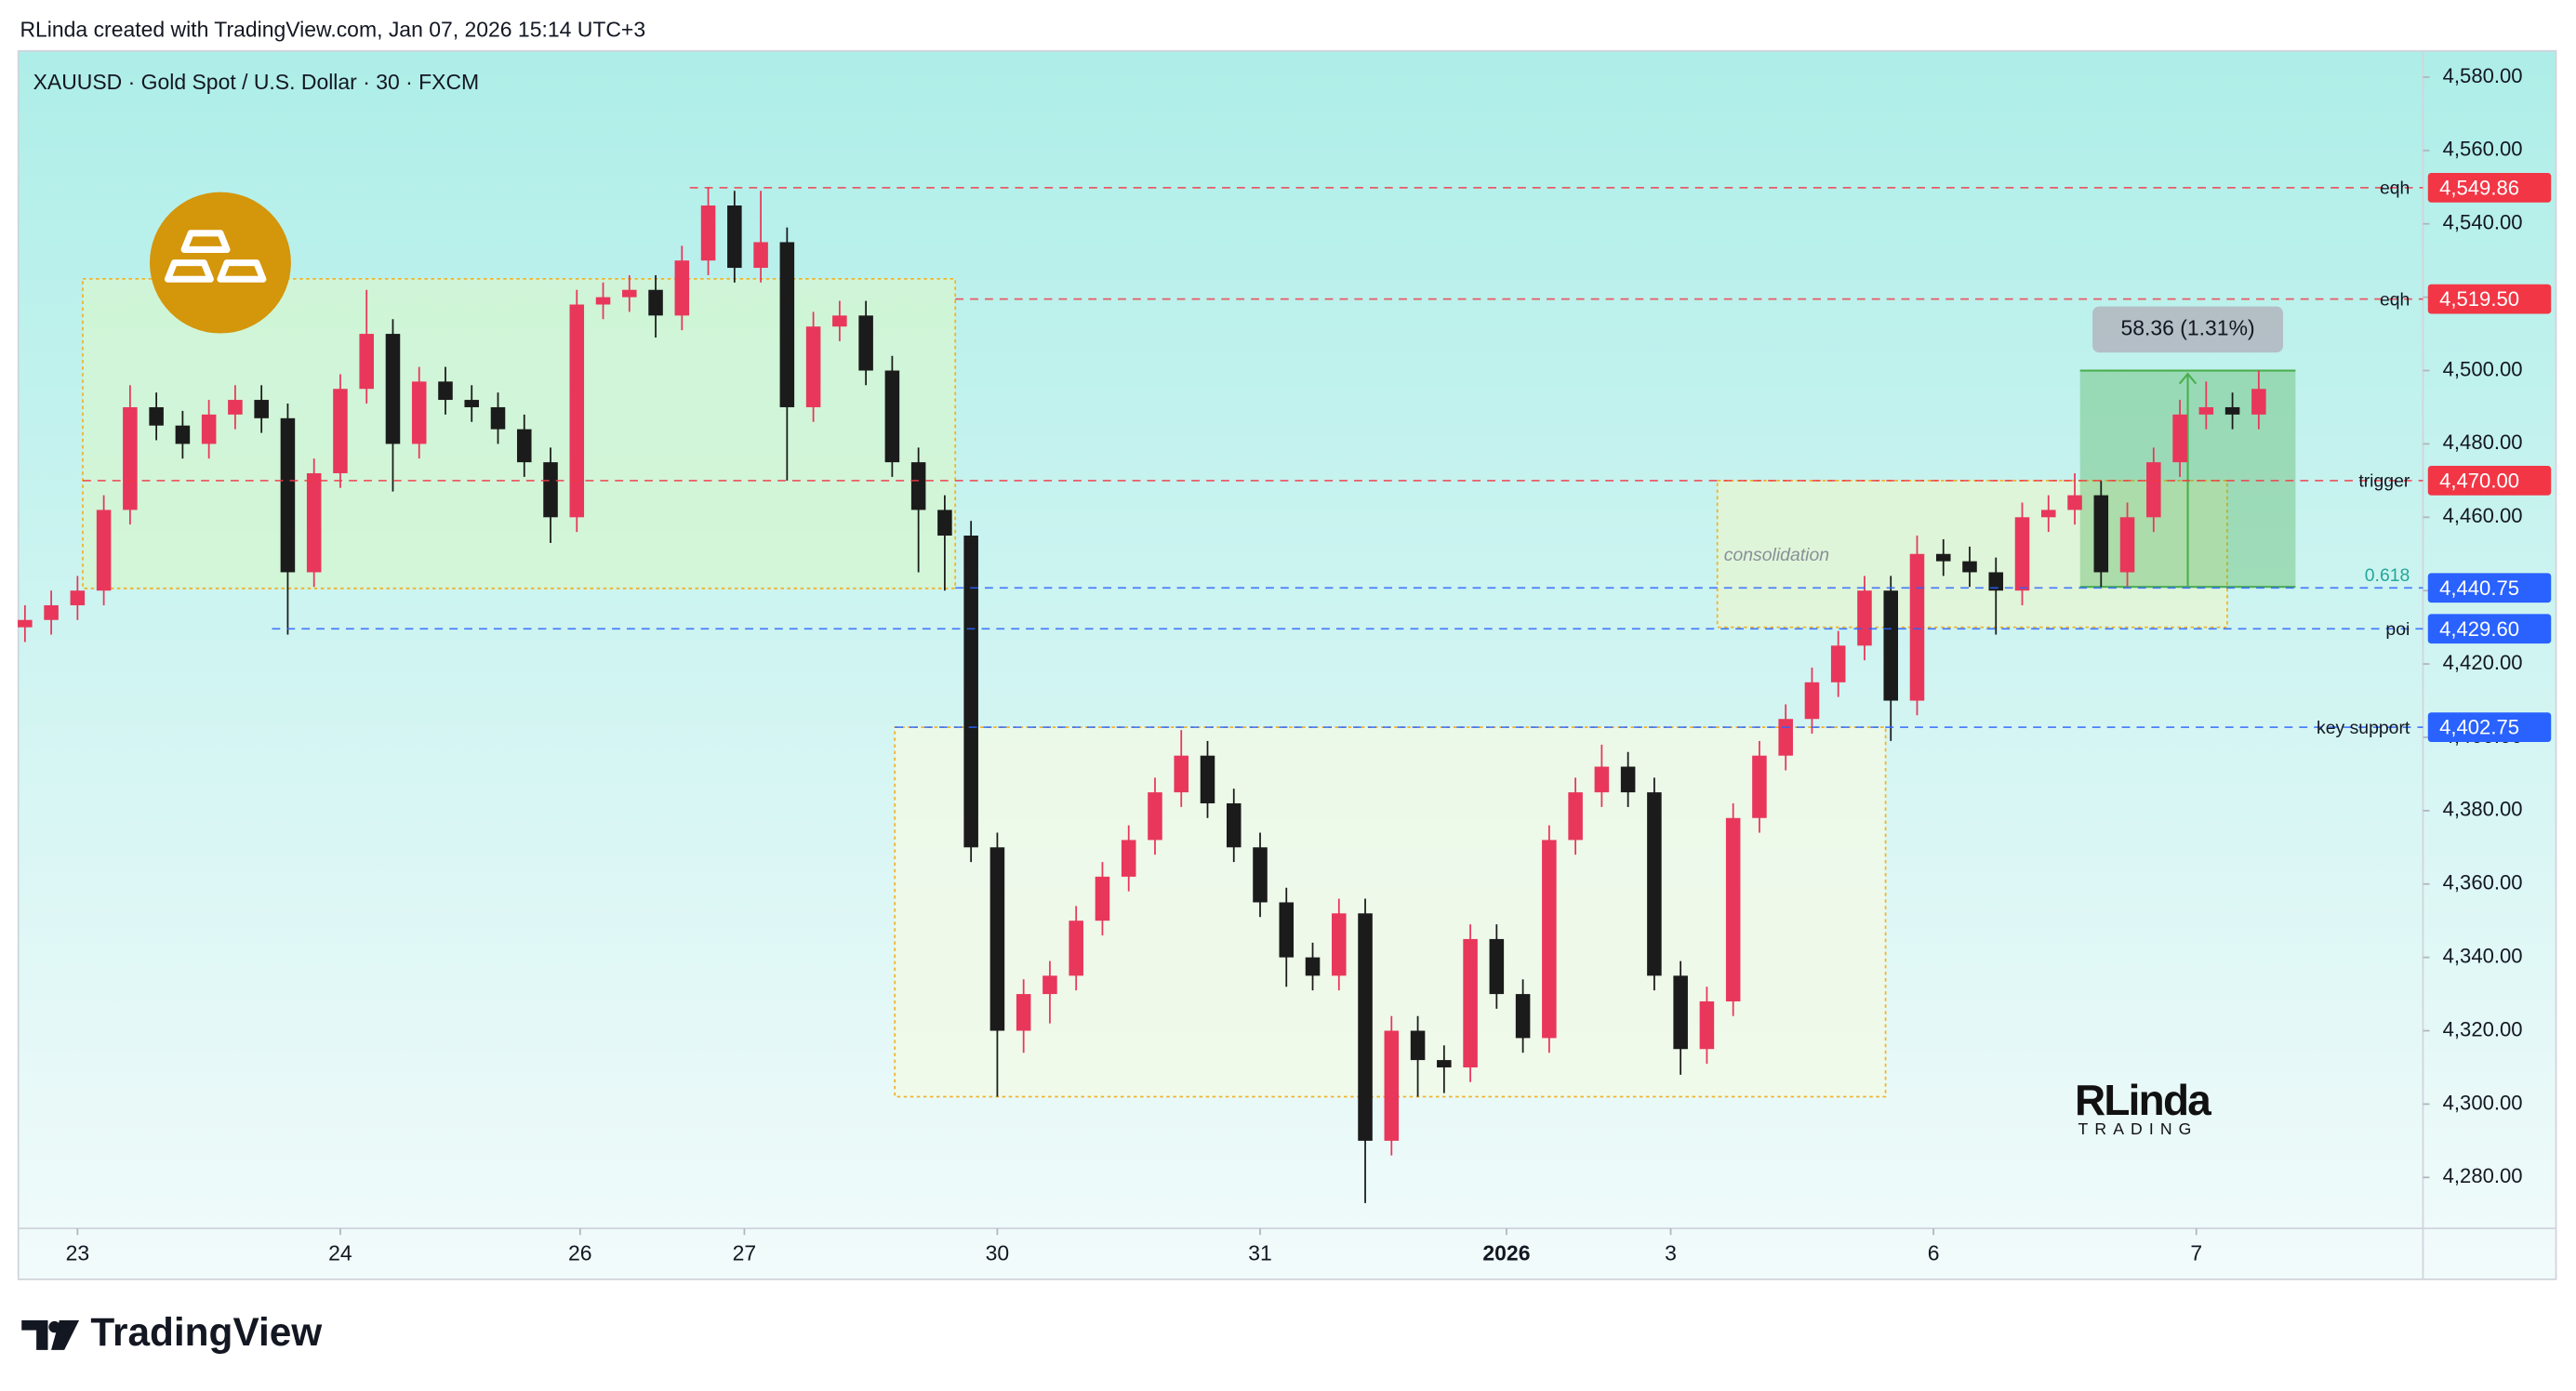  What do you see at coordinates (2483, 1028) in the screenshot?
I see `y-tick-label: 4,320.00` at bounding box center [2483, 1028].